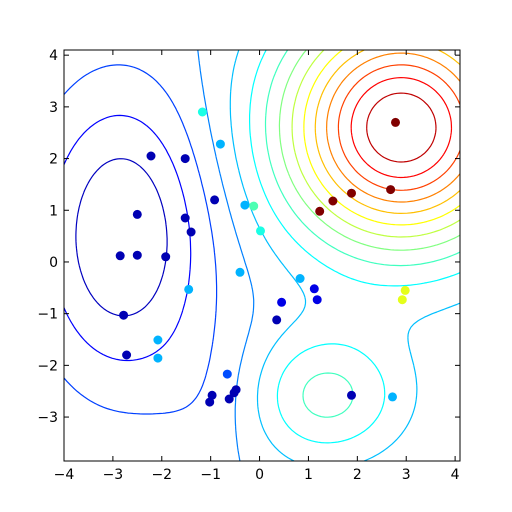 The height and width of the screenshot is (512, 512). What do you see at coordinates (47, 418) in the screenshot?
I see `y-tick-label: −3` at bounding box center [47, 418].